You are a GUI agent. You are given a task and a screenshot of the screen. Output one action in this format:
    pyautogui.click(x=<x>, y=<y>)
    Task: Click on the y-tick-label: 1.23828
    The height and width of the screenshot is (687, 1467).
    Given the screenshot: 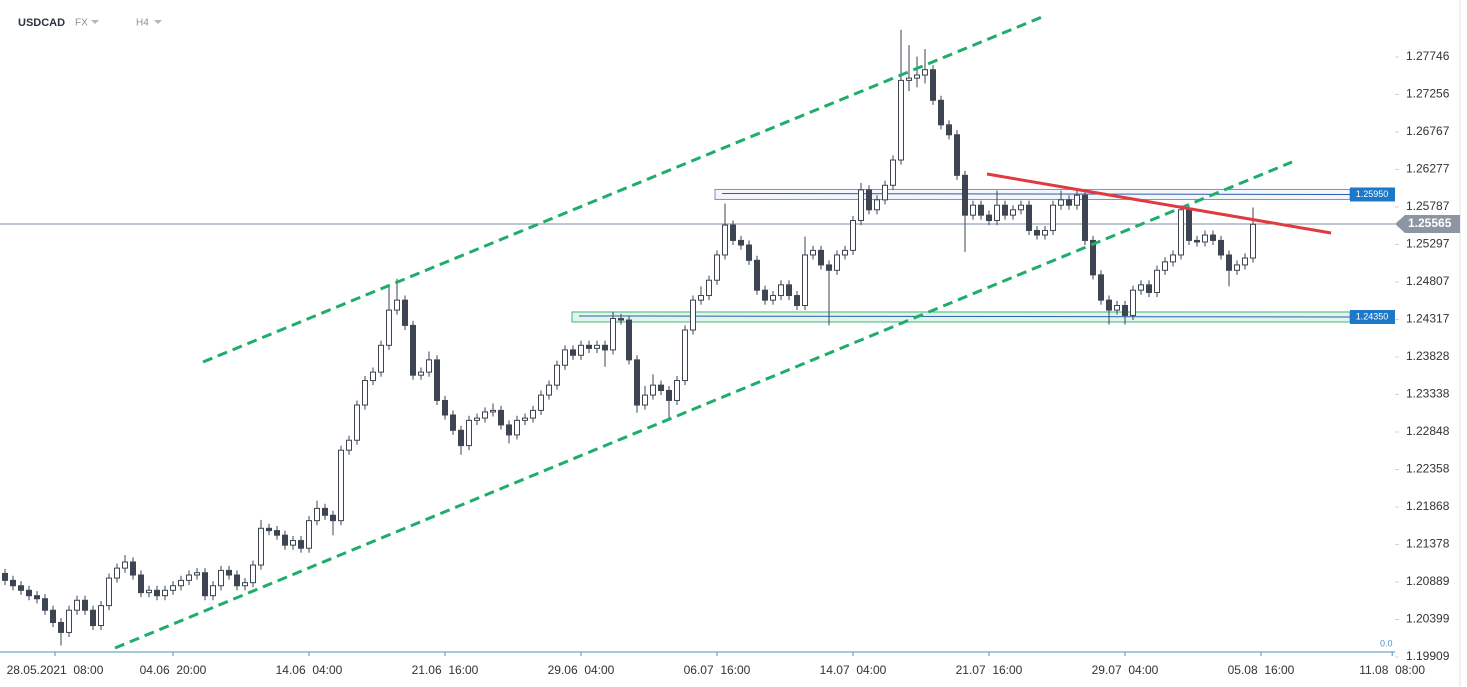 What is the action you would take?
    pyautogui.click(x=1428, y=356)
    